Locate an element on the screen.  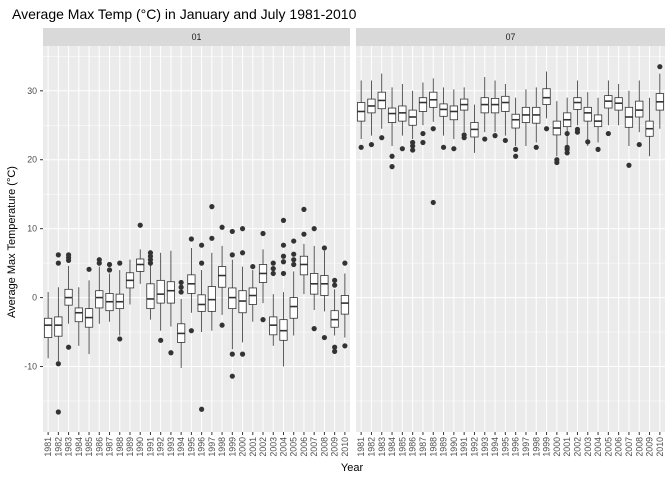
boxplot-1988 is located at coordinates (433, 142).